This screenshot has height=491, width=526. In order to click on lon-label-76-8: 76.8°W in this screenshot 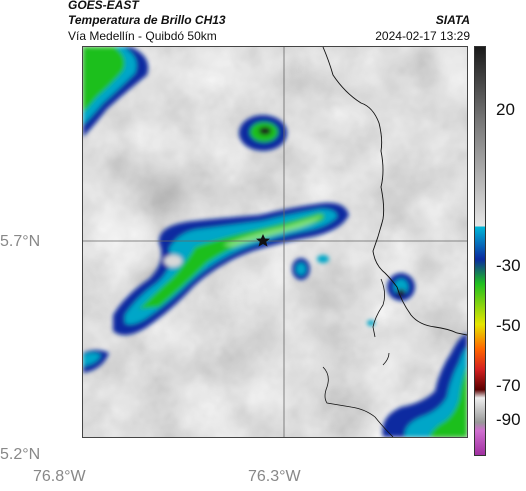, I will do `click(59, 476)`.